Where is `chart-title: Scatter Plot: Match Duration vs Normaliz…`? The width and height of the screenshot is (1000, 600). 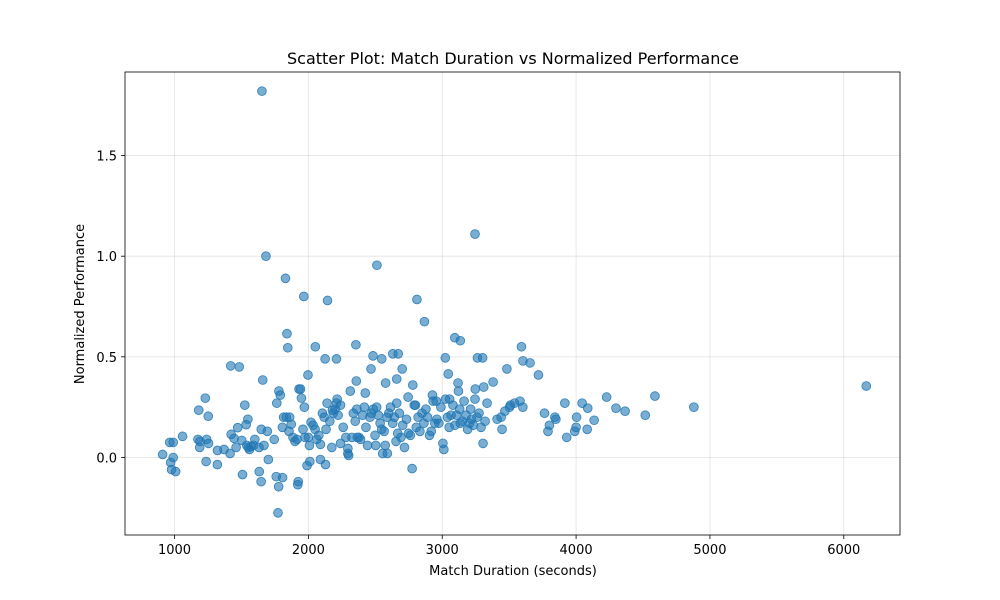 chart-title: Scatter Plot: Match Duration vs Normaliz… is located at coordinates (513, 58).